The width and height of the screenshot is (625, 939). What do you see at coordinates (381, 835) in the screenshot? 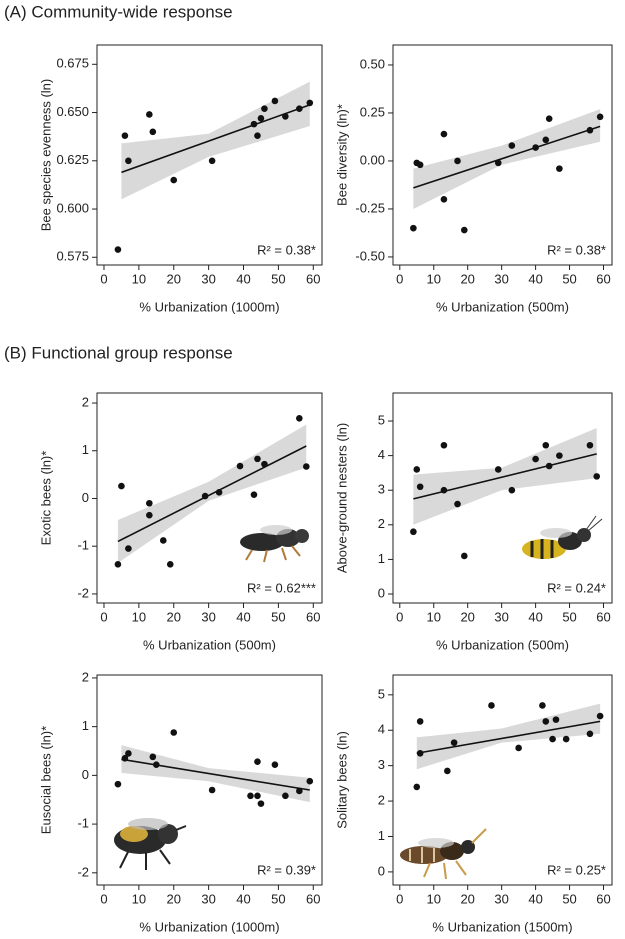
I see `y-tick-label: 1` at bounding box center [381, 835].